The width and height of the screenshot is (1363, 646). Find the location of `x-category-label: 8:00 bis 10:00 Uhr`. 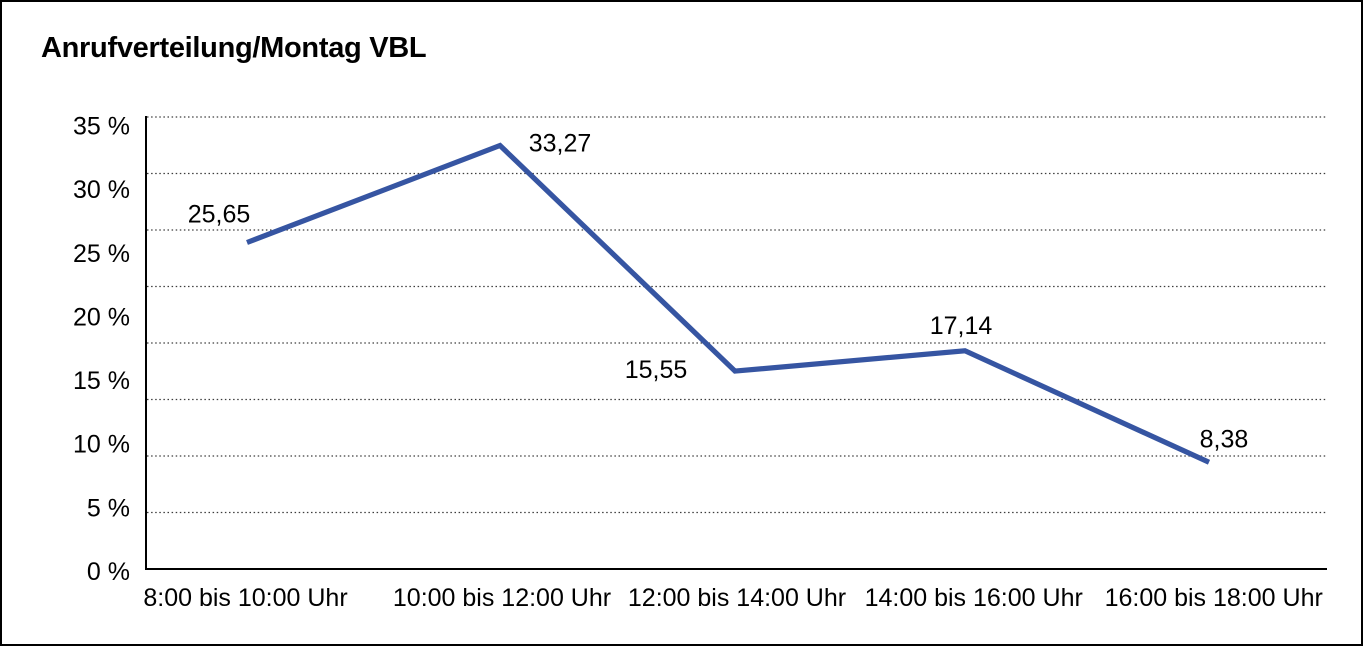

x-category-label: 8:00 bis 10:00 Uhr is located at coordinates (245, 598).